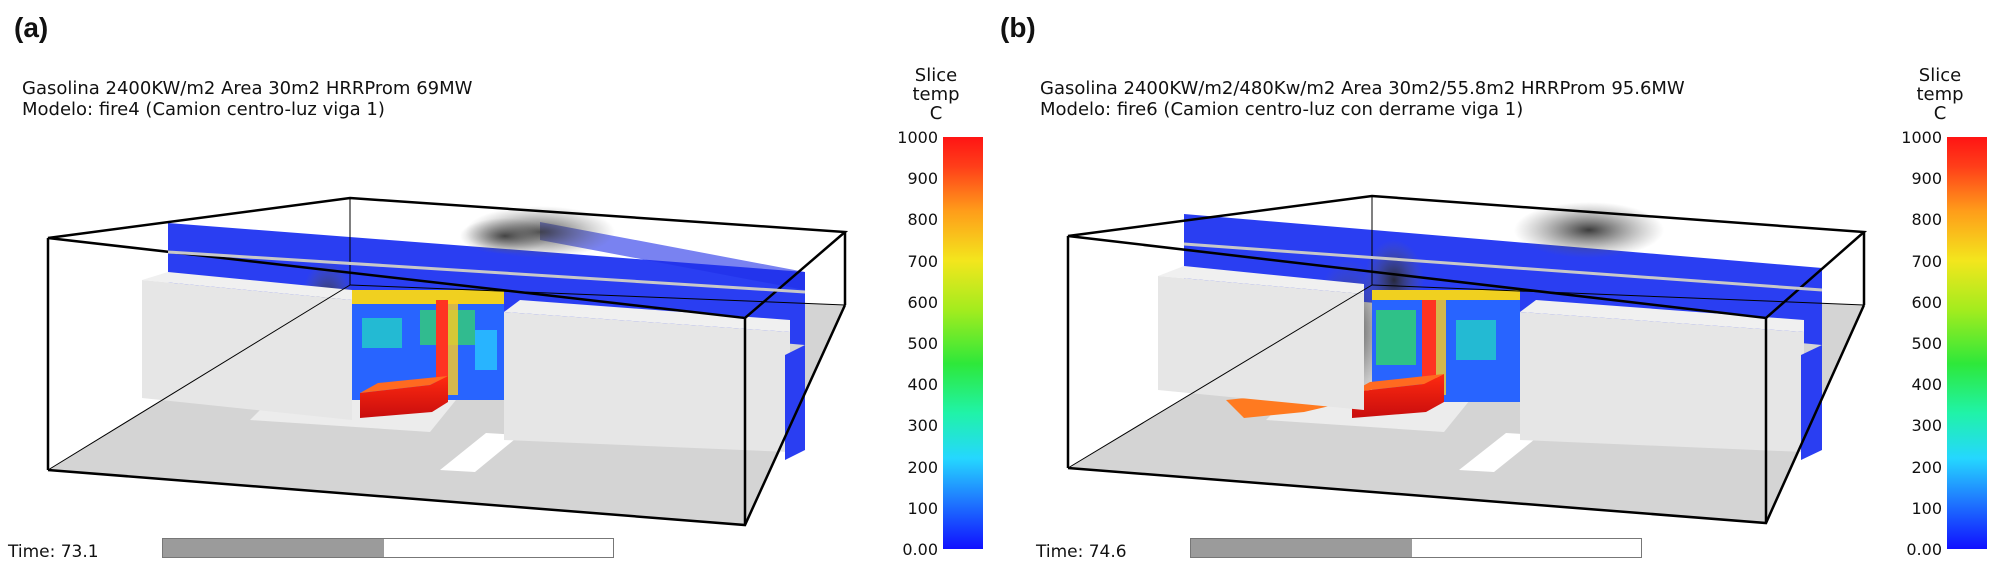 The height and width of the screenshot is (578, 2008). I want to click on smoke-plume, so click(1589, 230).